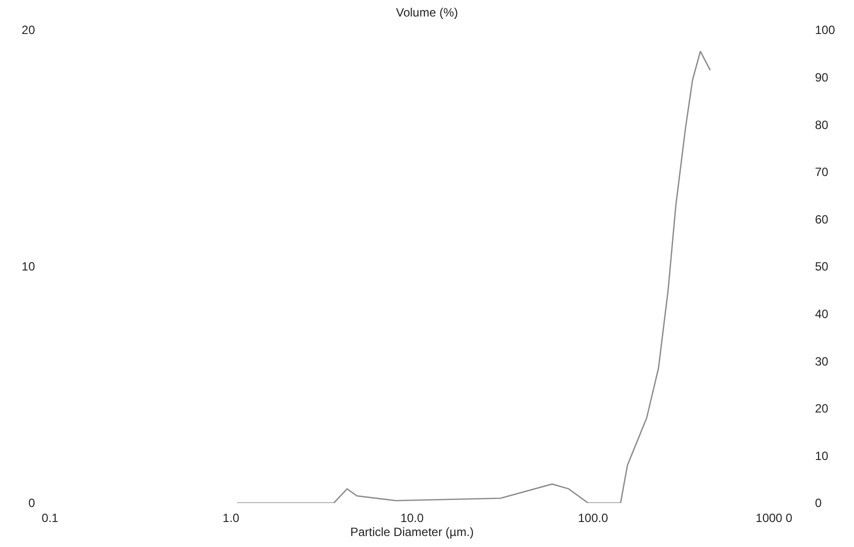 This screenshot has height=547, width=854. Describe the element at coordinates (29, 267) in the screenshot. I see `y-tick-label: 10` at that location.